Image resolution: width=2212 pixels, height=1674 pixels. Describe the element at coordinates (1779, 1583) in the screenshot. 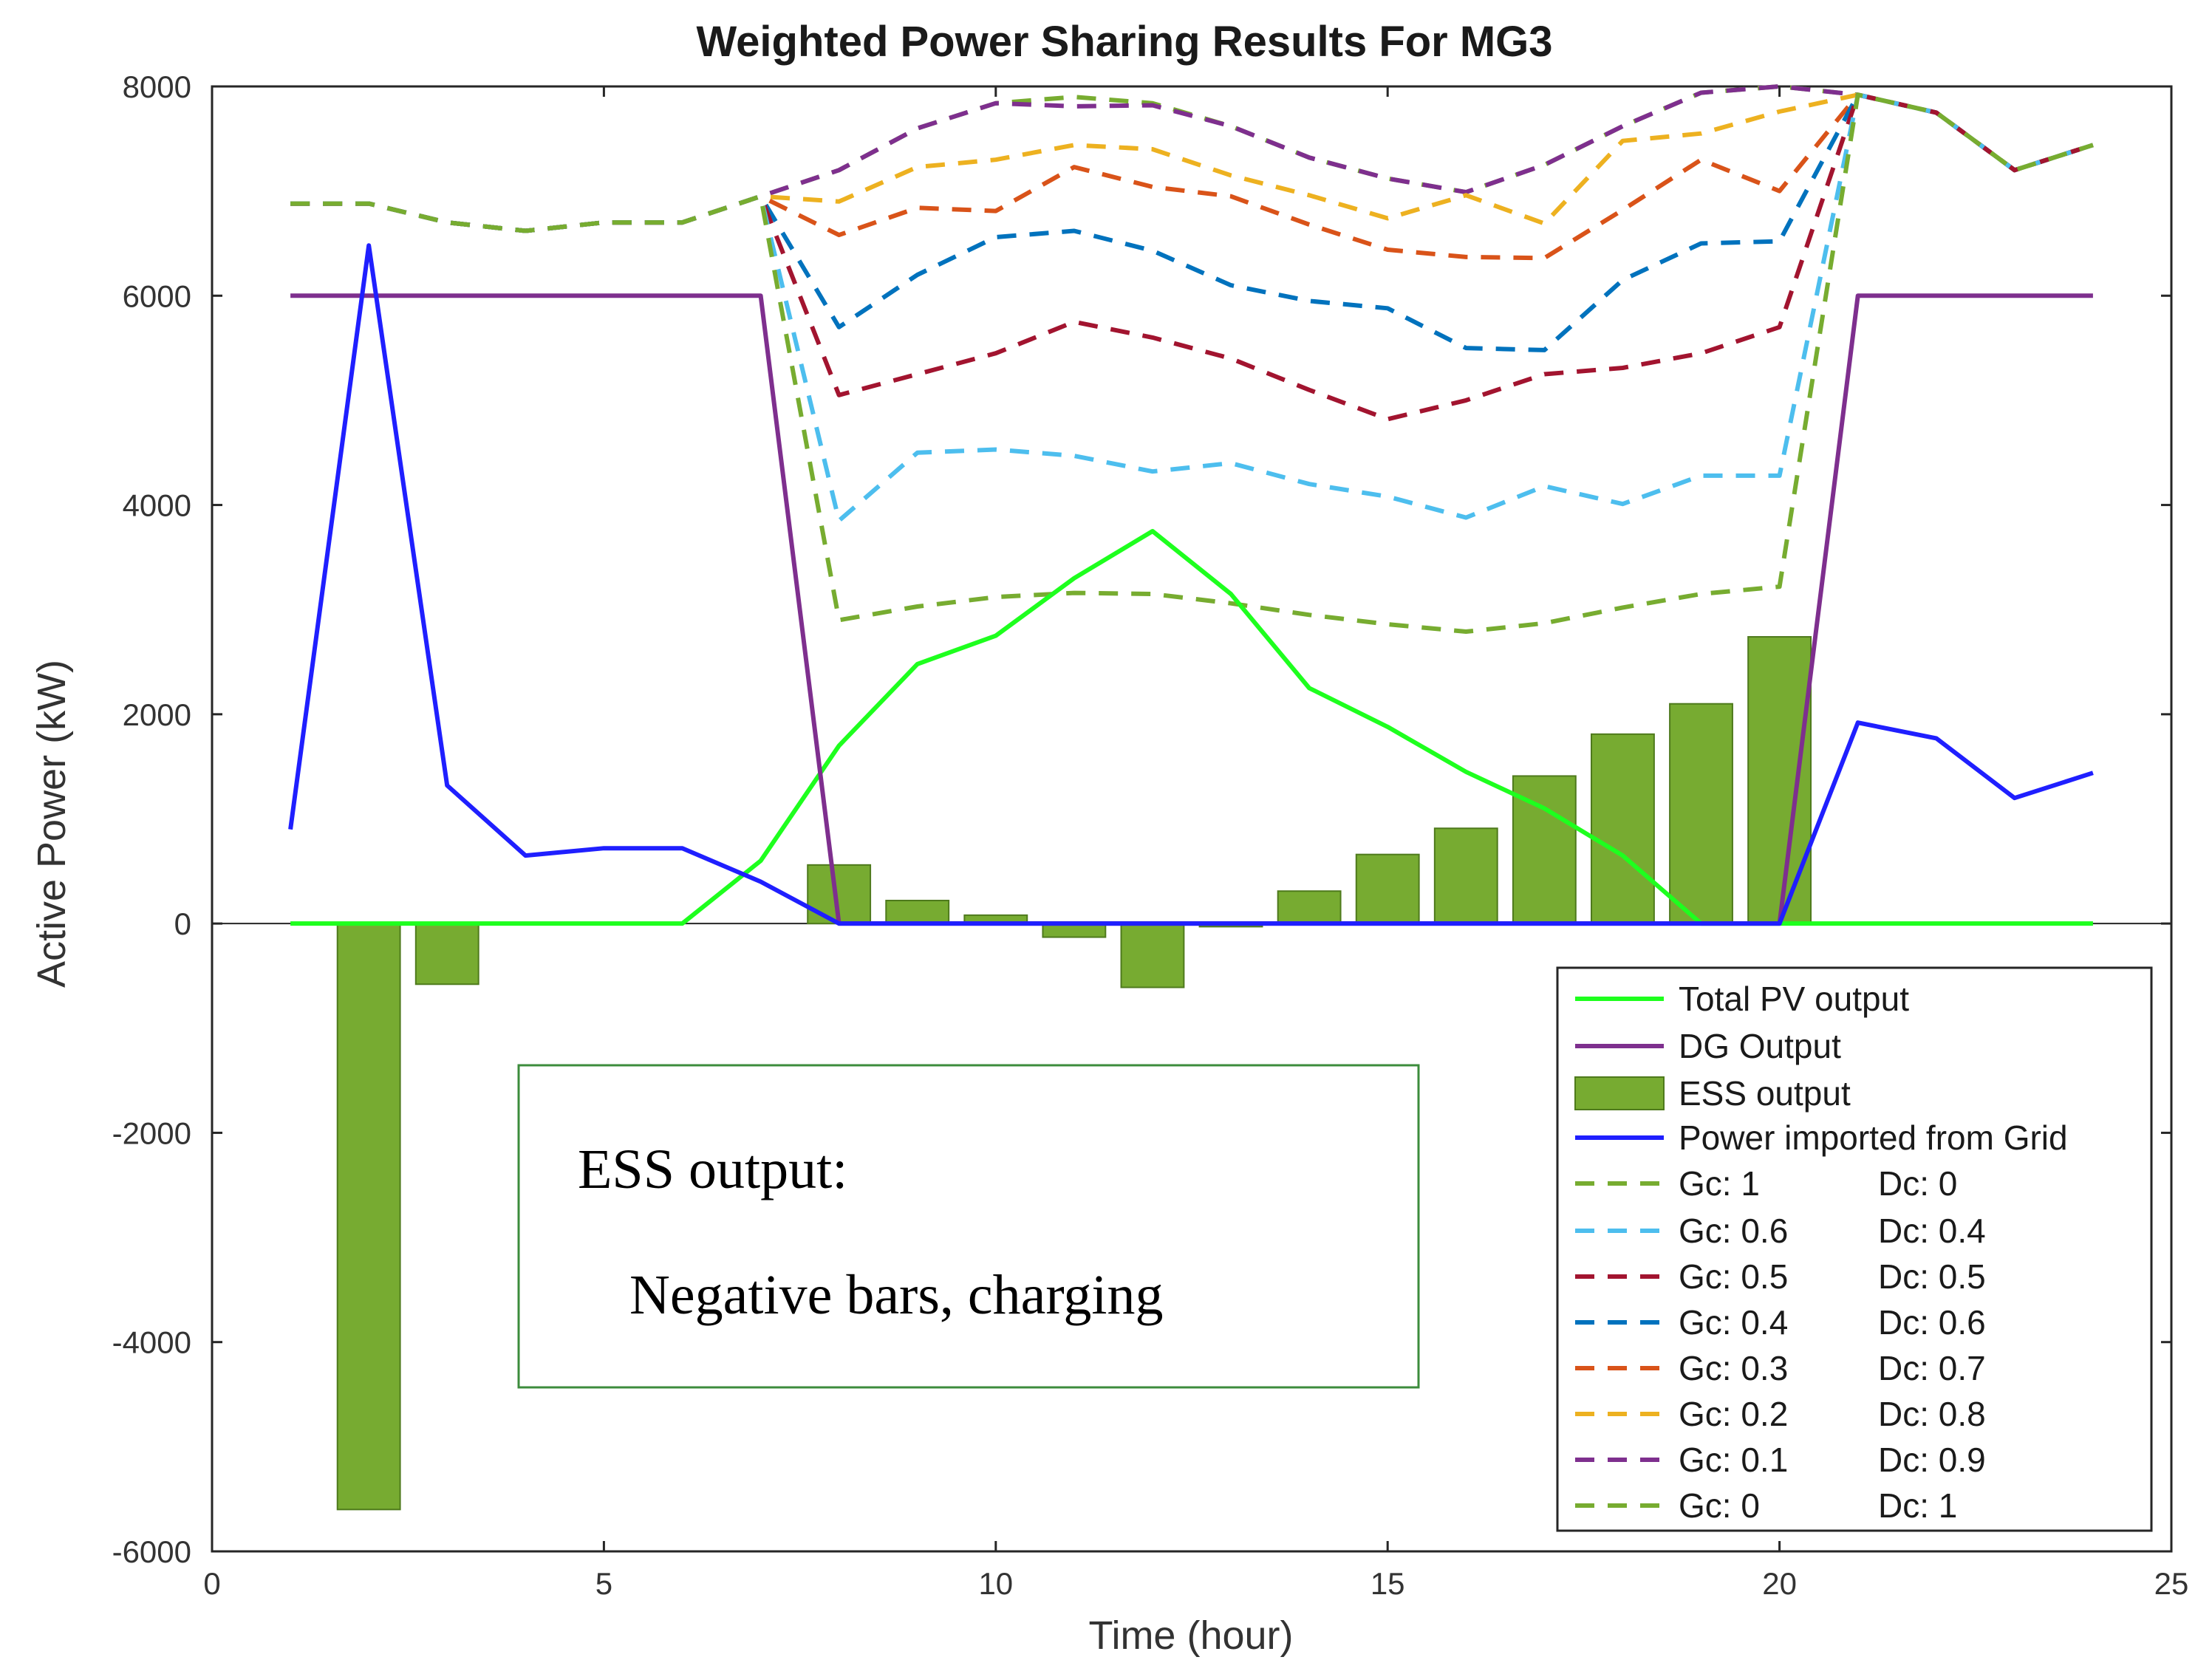

I see `x-tick-label: 20` at that location.